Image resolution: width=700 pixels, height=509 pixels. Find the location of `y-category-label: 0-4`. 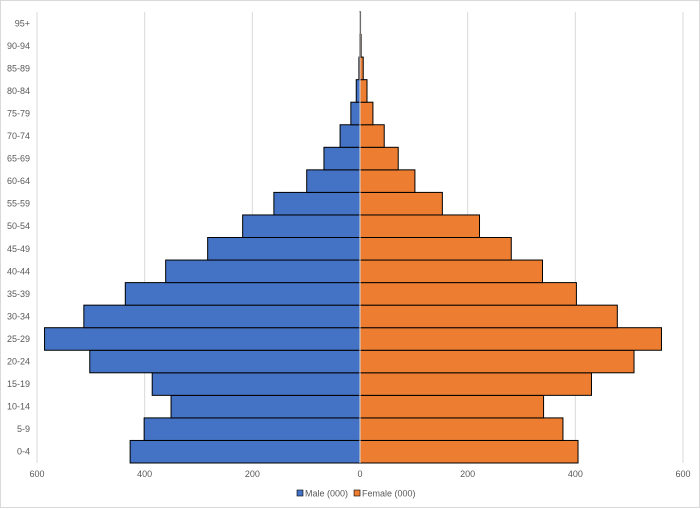

y-category-label: 0-4 is located at coordinates (23, 452).